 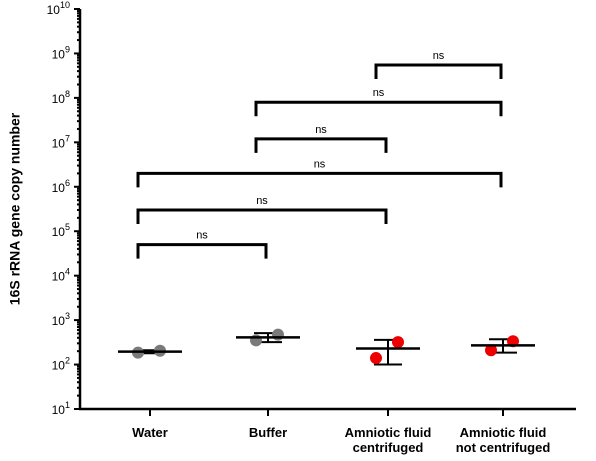 What do you see at coordinates (388, 447) in the screenshot?
I see `x-tick-label: centrifuged` at bounding box center [388, 447].